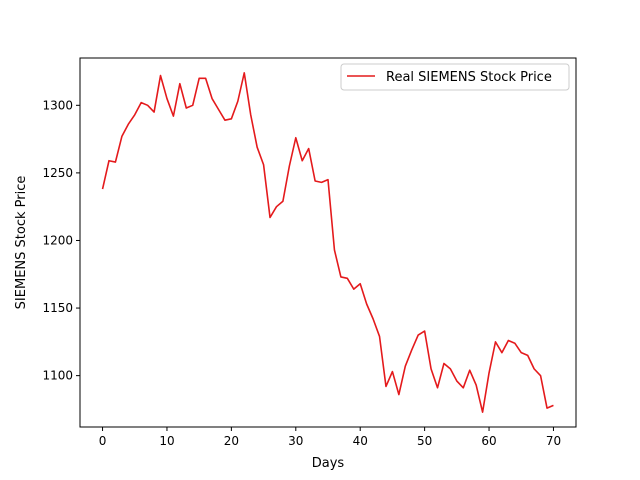 This screenshot has height=480, width=640. Describe the element at coordinates (469, 77) in the screenshot. I see `legend-label: Real SIEMENS Stock Price` at that location.